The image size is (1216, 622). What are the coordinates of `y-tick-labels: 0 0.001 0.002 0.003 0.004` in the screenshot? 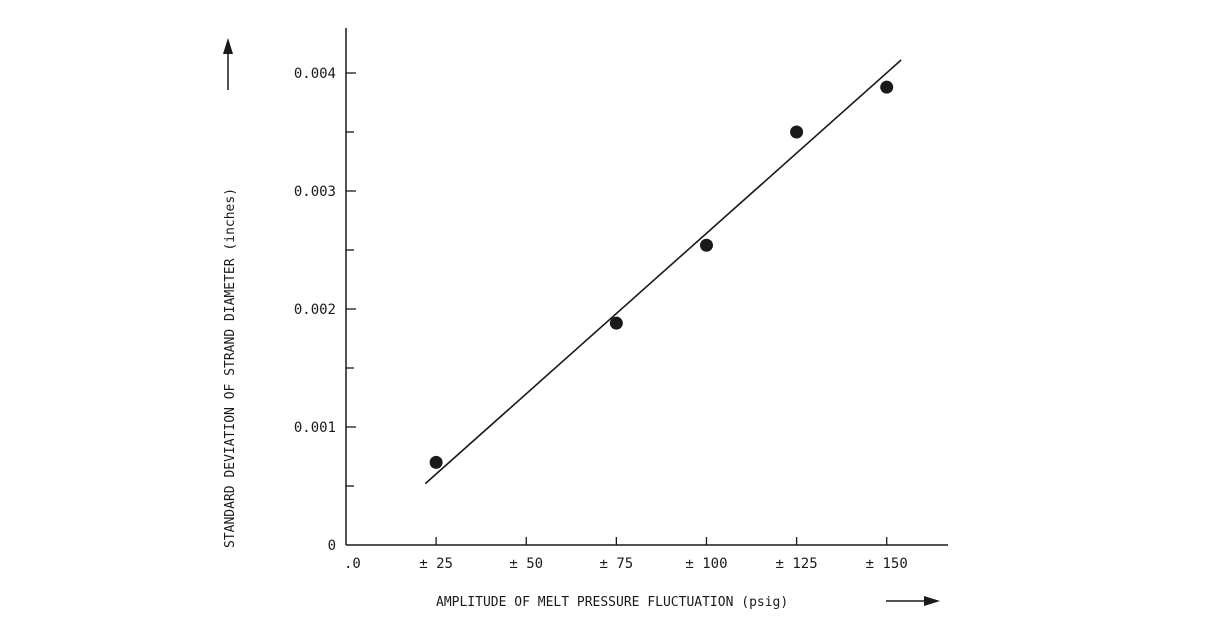 It's located at (315, 310).